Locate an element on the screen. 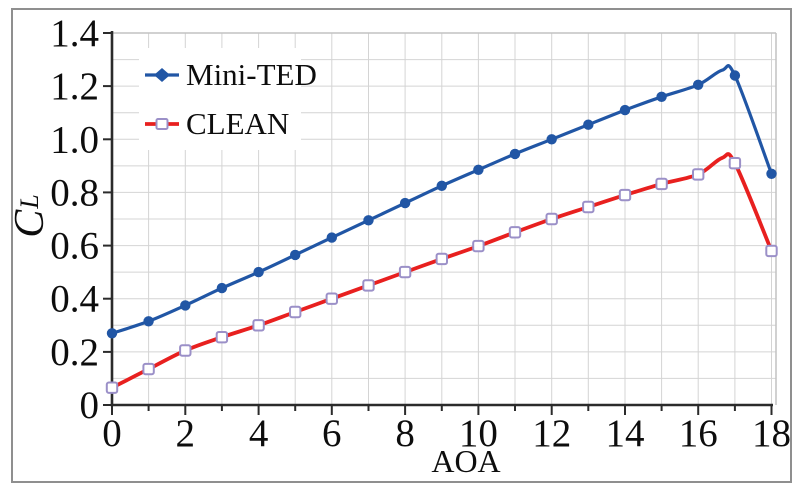 This screenshot has width=800, height=498. svg-text: 1.4 is located at coordinates (74, 33).